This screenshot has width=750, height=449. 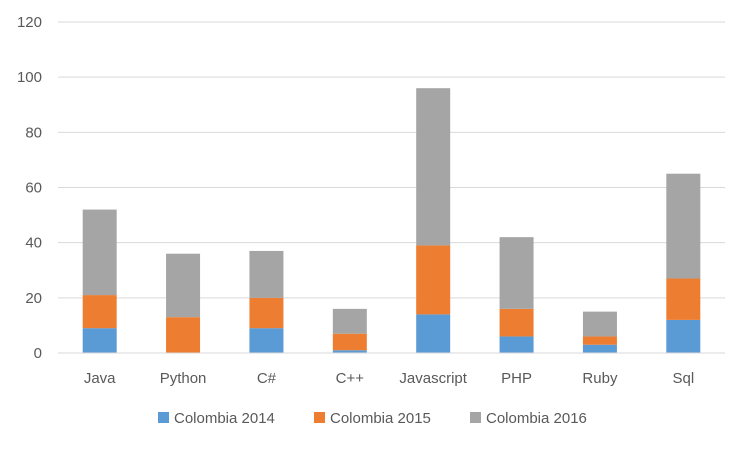 What do you see at coordinates (29, 22) in the screenshot?
I see `y-tick-label: 120` at bounding box center [29, 22].